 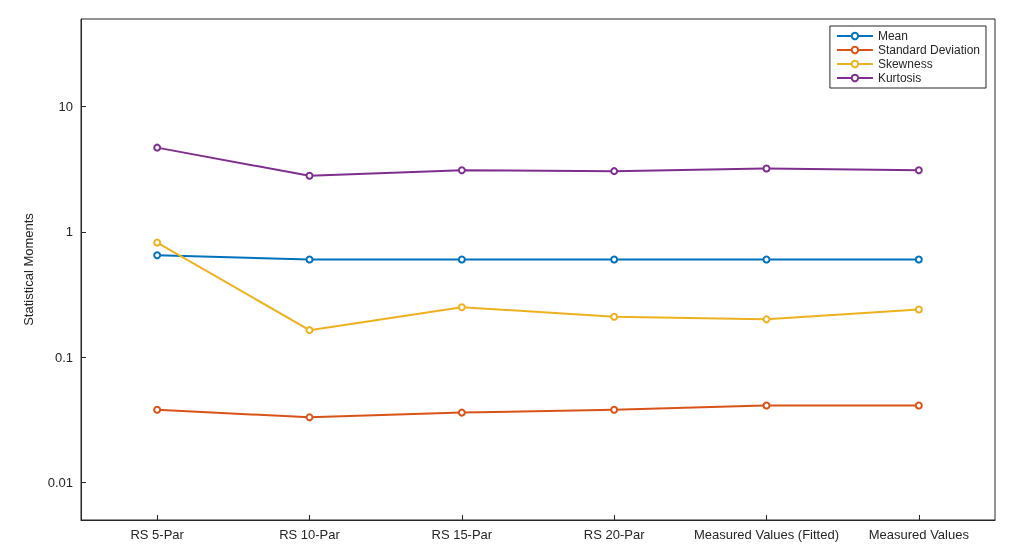 I want to click on x-tick-label: RS 20-Par, so click(x=614, y=534).